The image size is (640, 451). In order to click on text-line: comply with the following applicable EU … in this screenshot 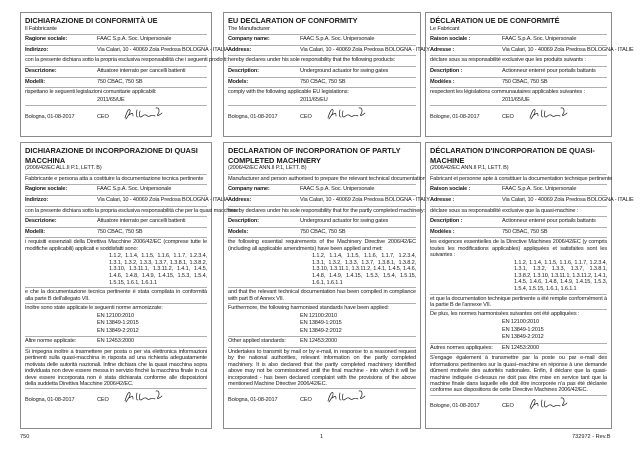, I will do `click(322, 92)`.